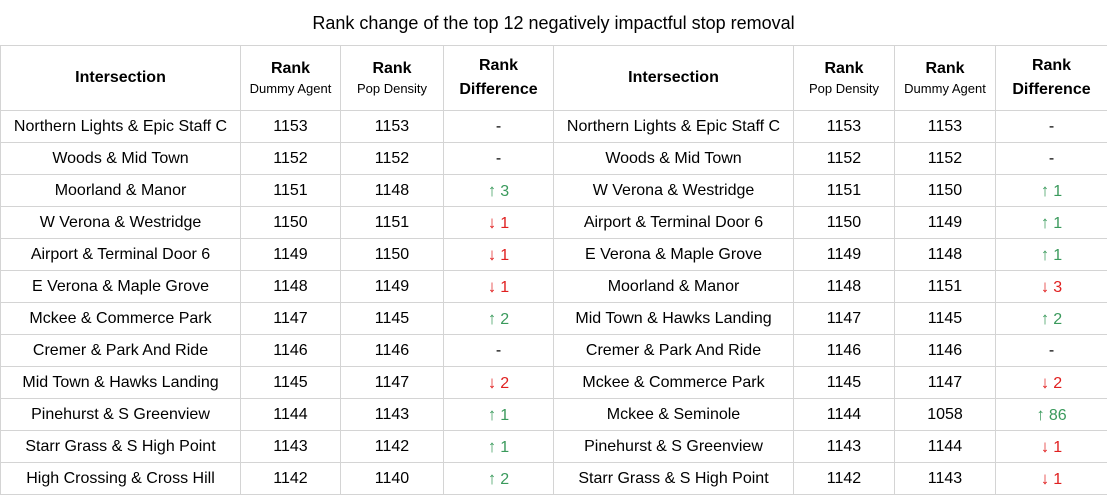 This screenshot has width=1107, height=497. Describe the element at coordinates (505, 191) in the screenshot. I see `rank-difference-value: 3` at that location.